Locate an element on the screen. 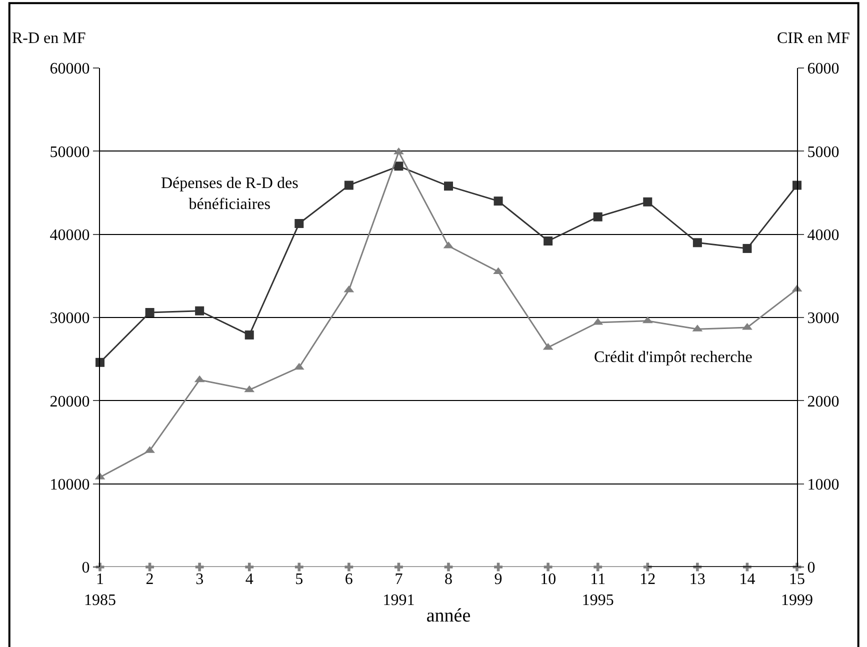 Image resolution: width=867 pixels, height=647 pixels. y2-tick-label: 3000 is located at coordinates (823, 319).